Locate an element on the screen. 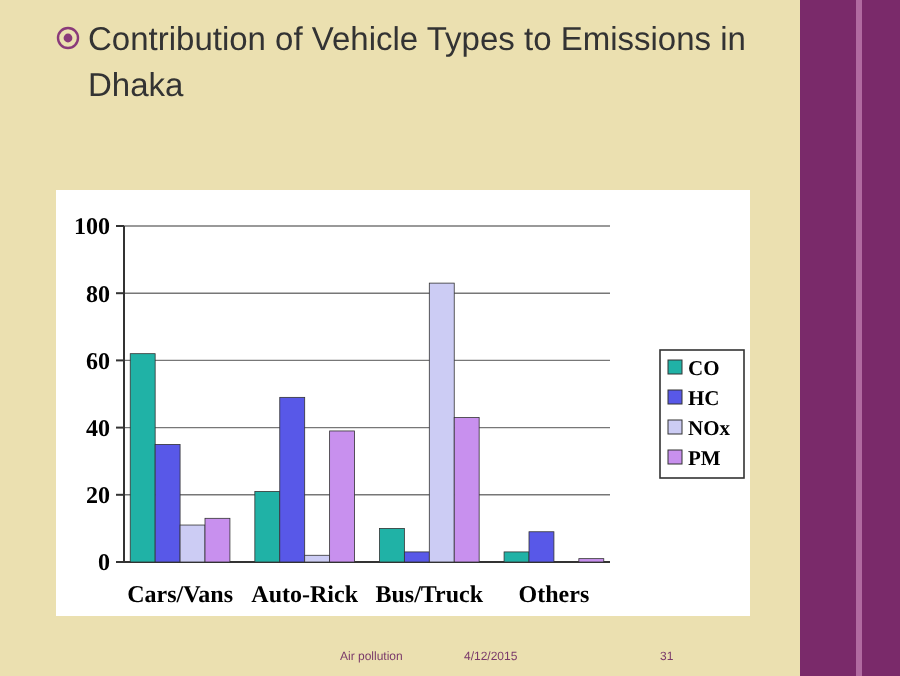 The image size is (900, 676). x-tick-label: Cars/Vans is located at coordinates (180, 594).